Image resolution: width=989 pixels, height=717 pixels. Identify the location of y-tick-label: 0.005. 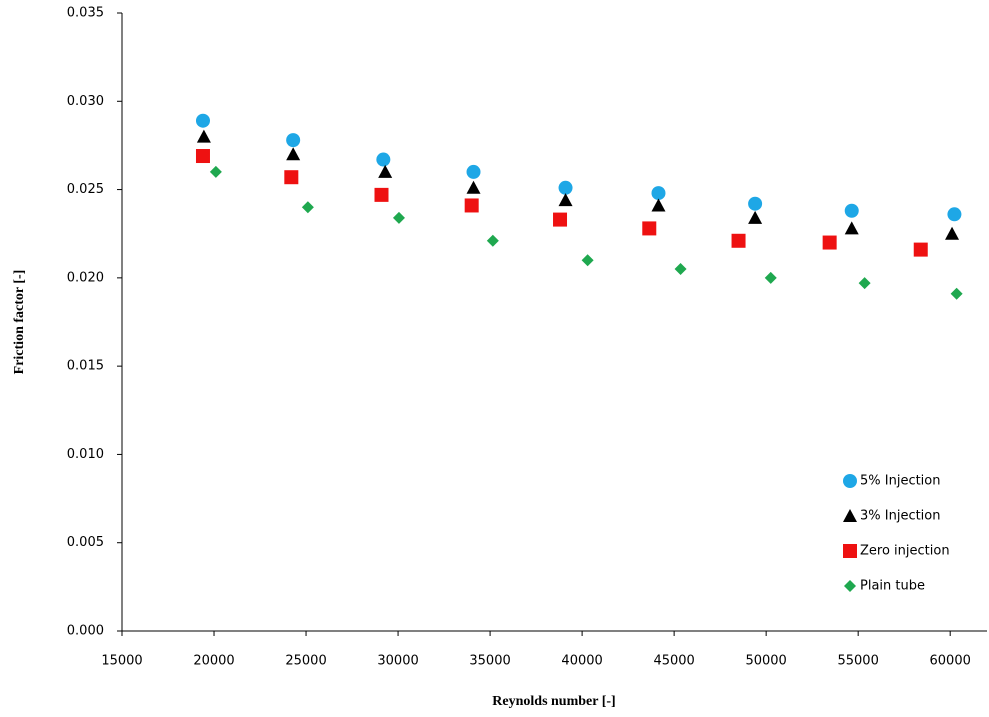
(85, 542).